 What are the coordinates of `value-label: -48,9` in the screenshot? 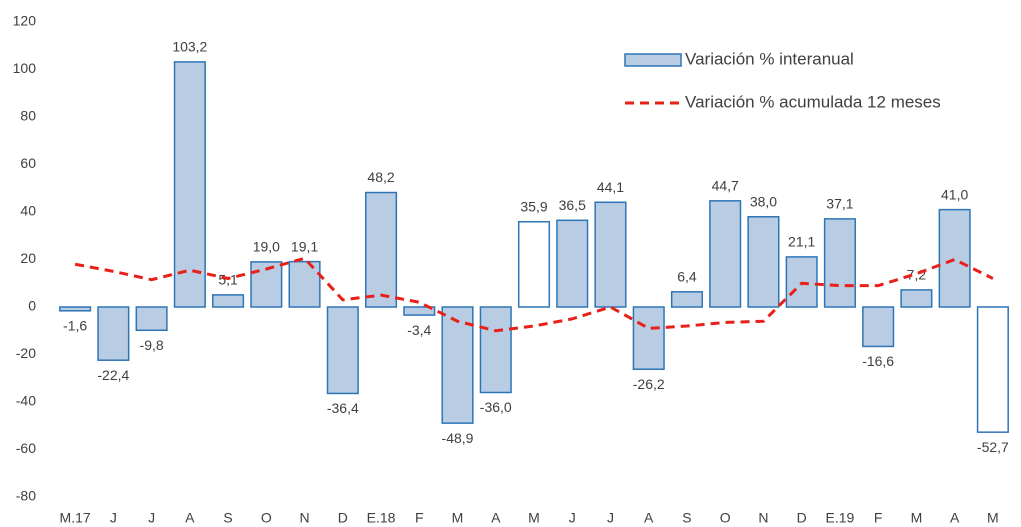 It's located at (458, 438).